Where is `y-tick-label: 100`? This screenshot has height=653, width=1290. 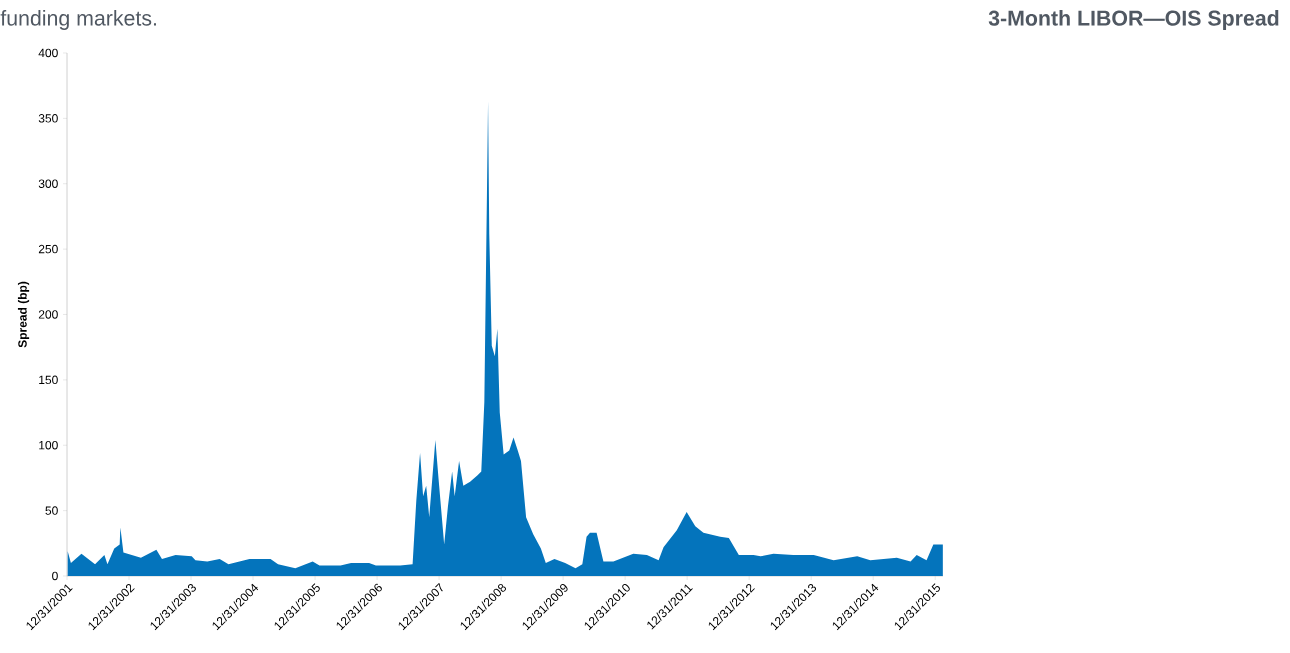
y-tick-label: 100 is located at coordinates (48, 445).